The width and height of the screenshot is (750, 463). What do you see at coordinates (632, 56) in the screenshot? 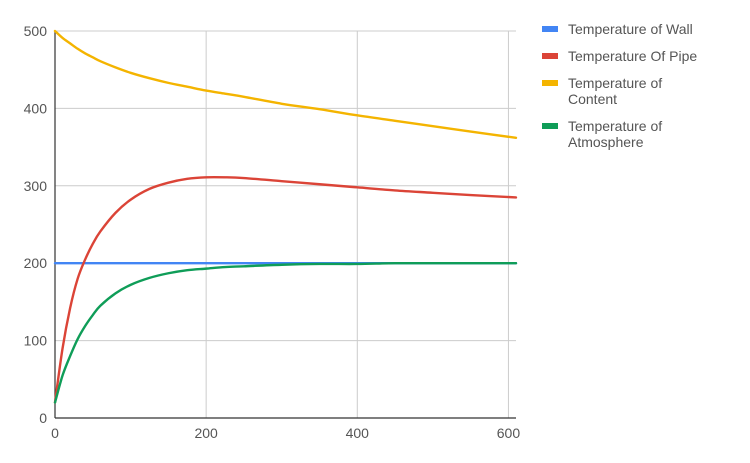
I see `legend-label: Temperature Of Pipe` at bounding box center [632, 56].